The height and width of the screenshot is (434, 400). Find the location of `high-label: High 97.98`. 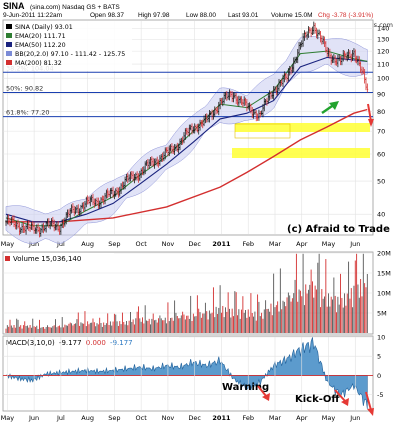

high-label: High 97.98 is located at coordinates (154, 15).